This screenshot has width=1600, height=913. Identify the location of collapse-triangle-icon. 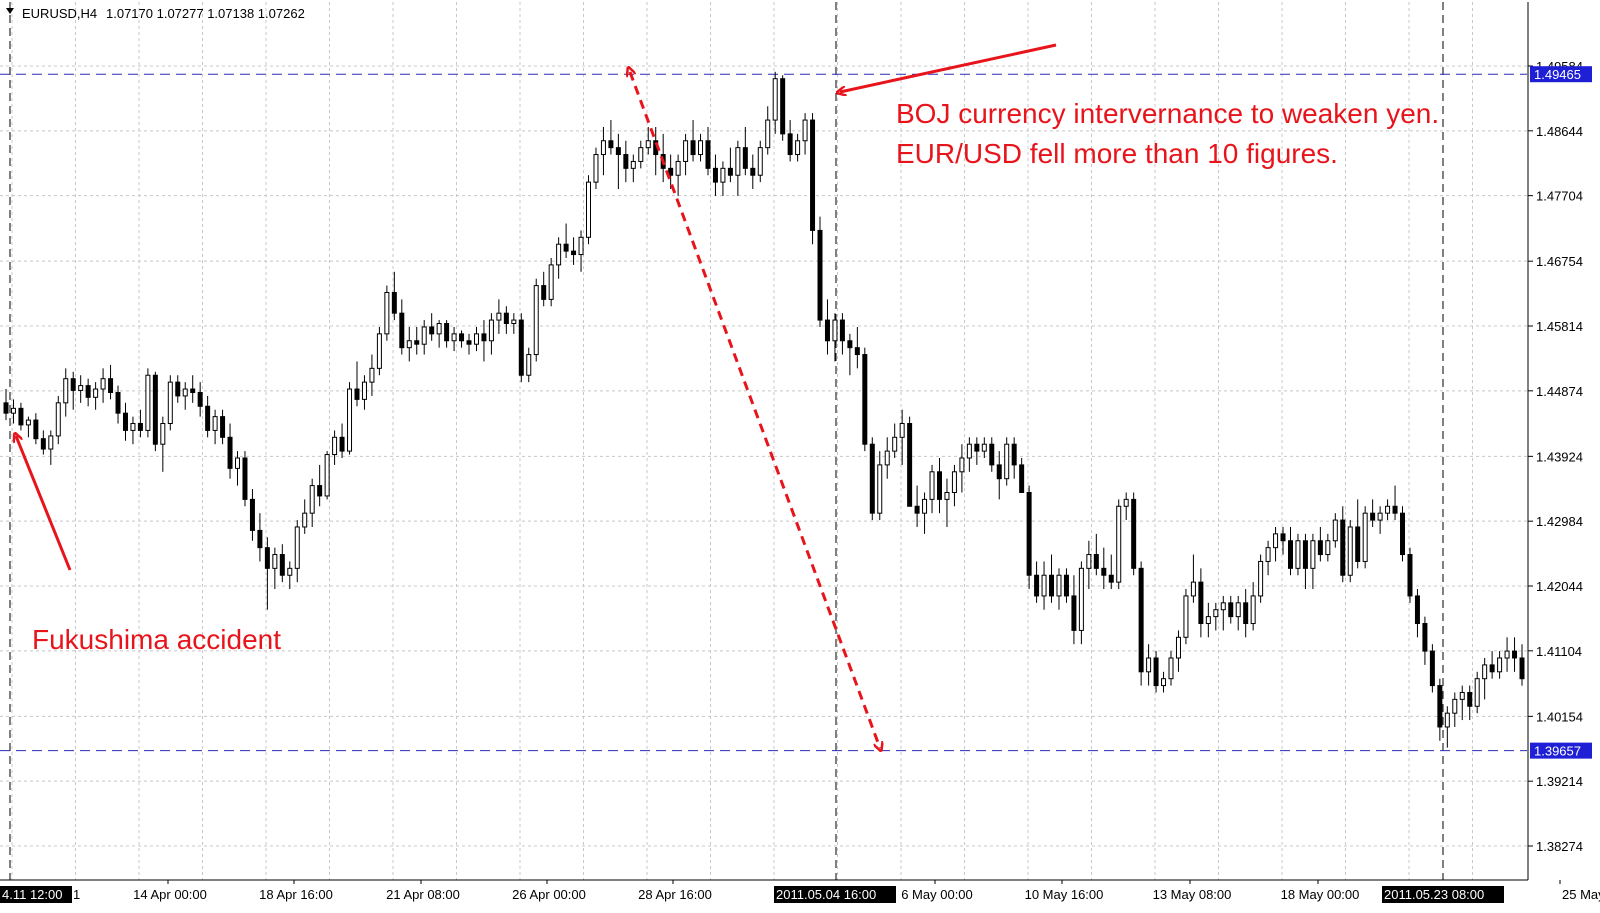
(10, 11).